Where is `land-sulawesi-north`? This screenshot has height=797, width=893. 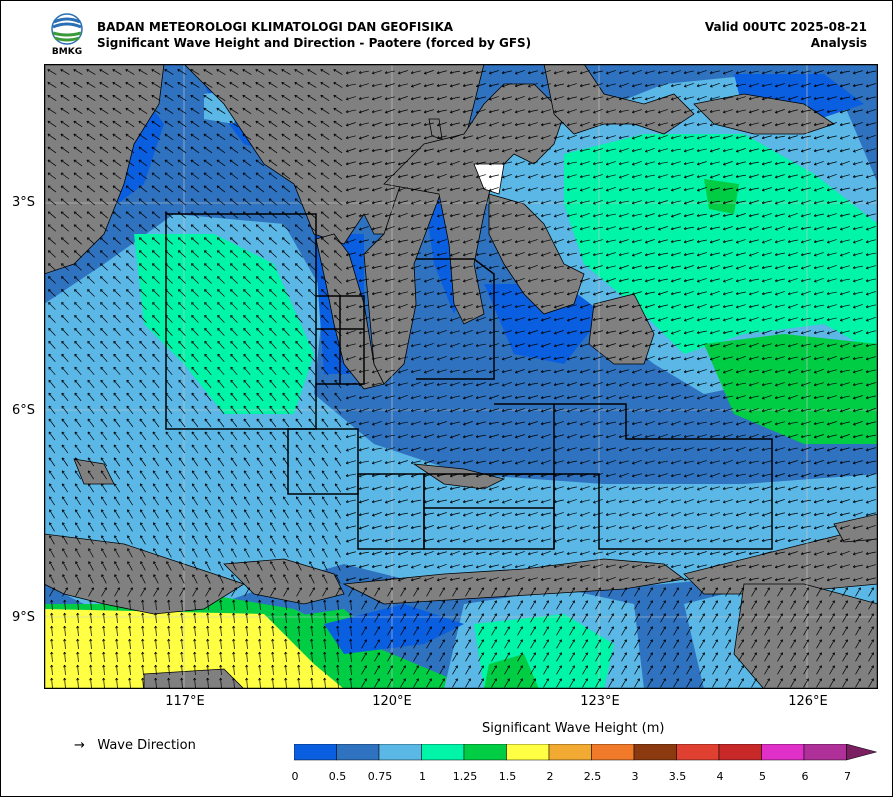 land-sulawesi-north is located at coordinates (619, 99).